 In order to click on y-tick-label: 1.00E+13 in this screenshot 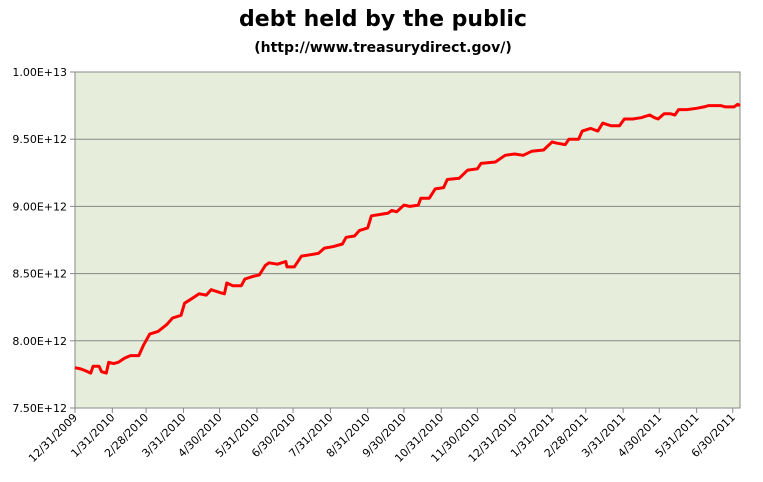, I will do `click(39, 72)`.